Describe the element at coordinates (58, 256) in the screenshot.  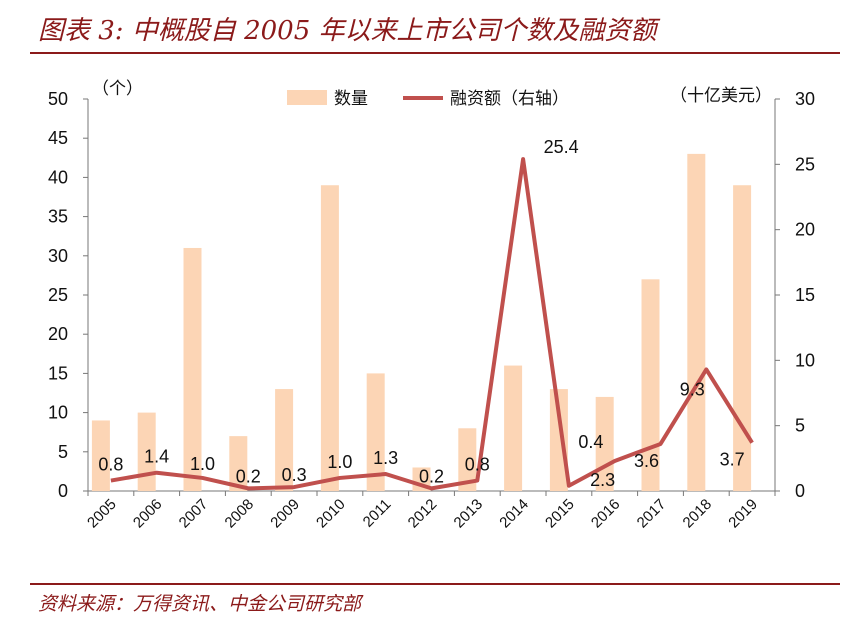
I see `left-tick-label: 30` at that location.